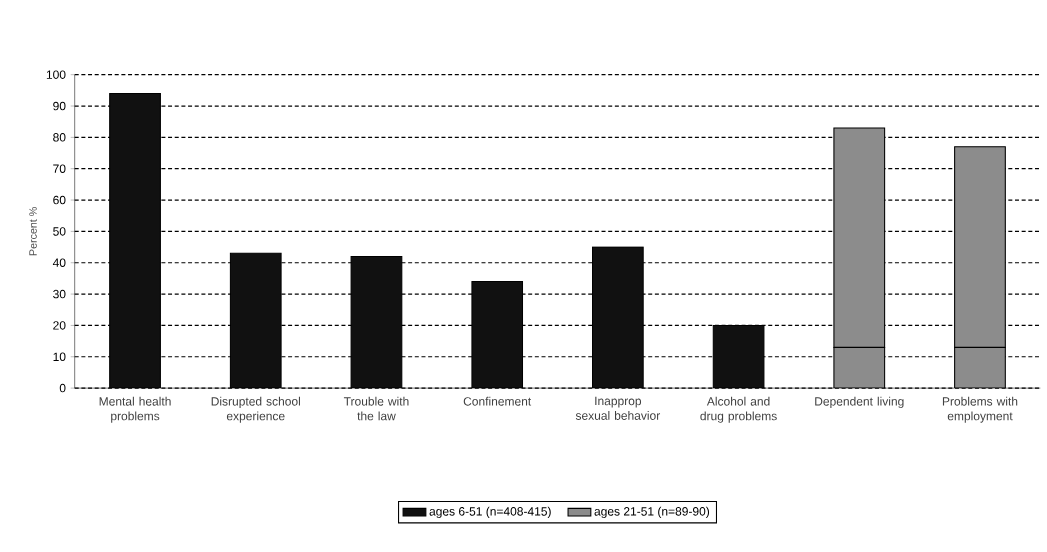 Image resolution: width=1047 pixels, height=552 pixels. I want to click on x-tick-label: Trouble with the law, so click(376, 408).